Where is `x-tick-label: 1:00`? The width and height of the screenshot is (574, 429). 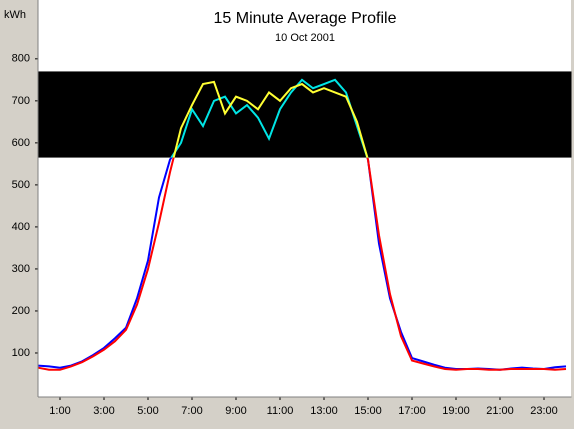 x-tick-label: 1:00 is located at coordinates (59, 411).